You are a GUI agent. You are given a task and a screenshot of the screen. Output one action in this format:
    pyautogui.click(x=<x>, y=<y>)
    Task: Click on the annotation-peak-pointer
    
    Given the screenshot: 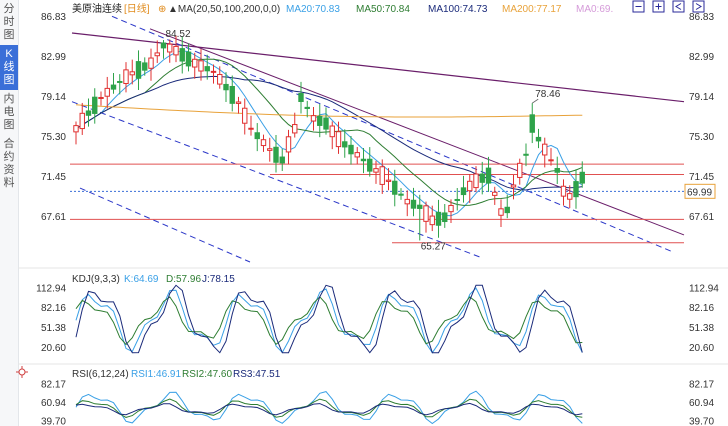 What is the action you would take?
    pyautogui.click(x=535, y=101)
    